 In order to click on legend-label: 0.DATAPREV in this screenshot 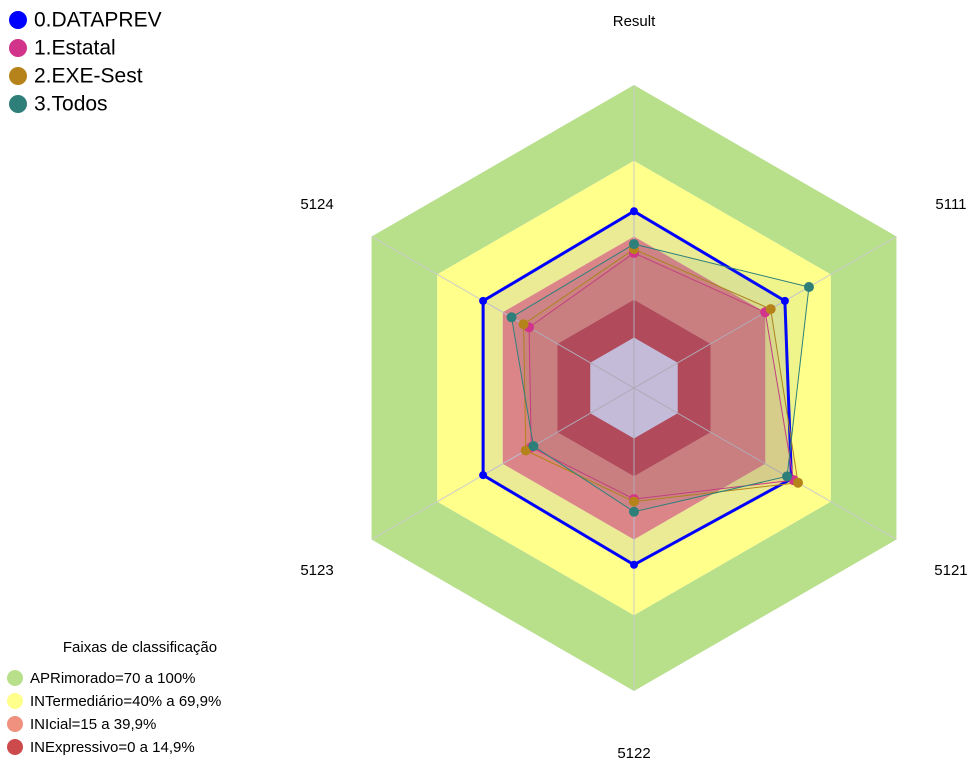, I will do `click(98, 20)`.